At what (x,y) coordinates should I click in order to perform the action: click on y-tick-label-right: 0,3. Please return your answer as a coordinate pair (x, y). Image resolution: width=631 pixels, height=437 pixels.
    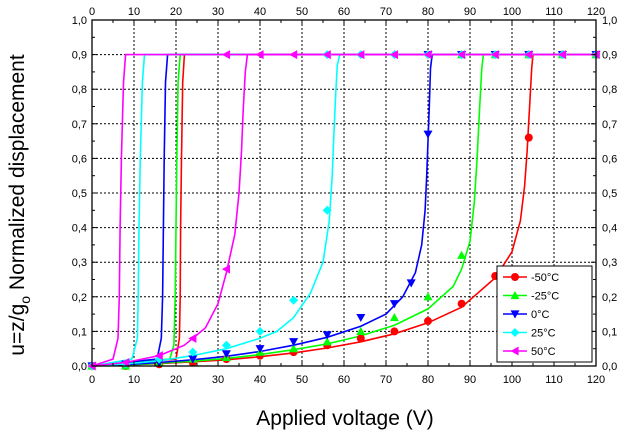
    Looking at the image, I should click on (609, 263).